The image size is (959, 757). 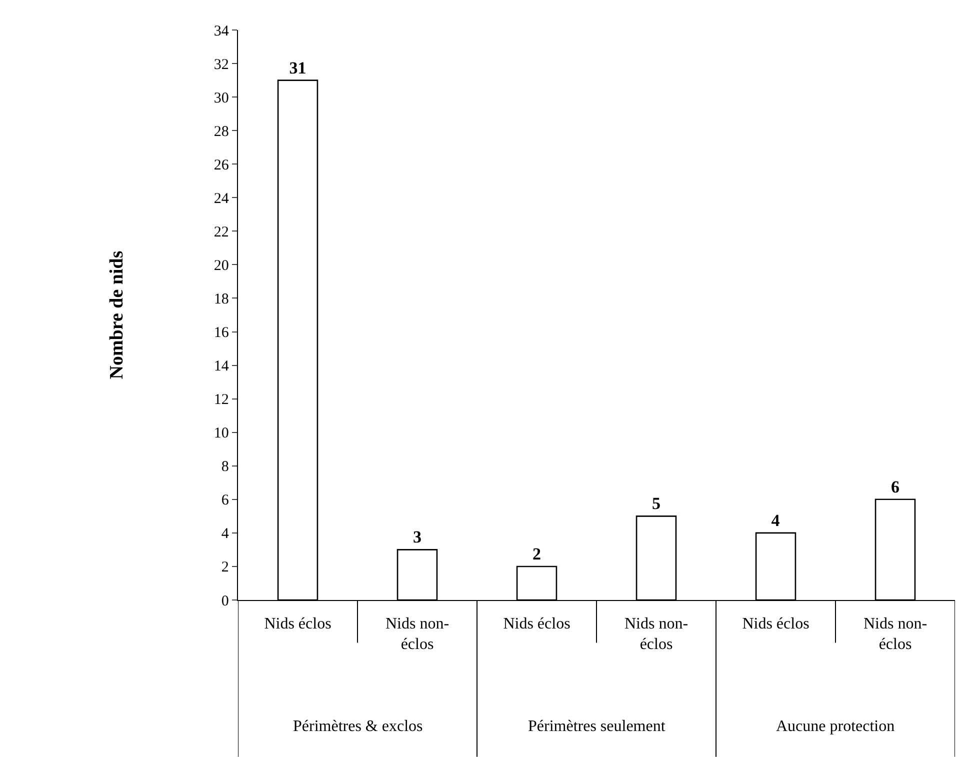 I want to click on y-tick-label: 30, so click(x=221, y=98).